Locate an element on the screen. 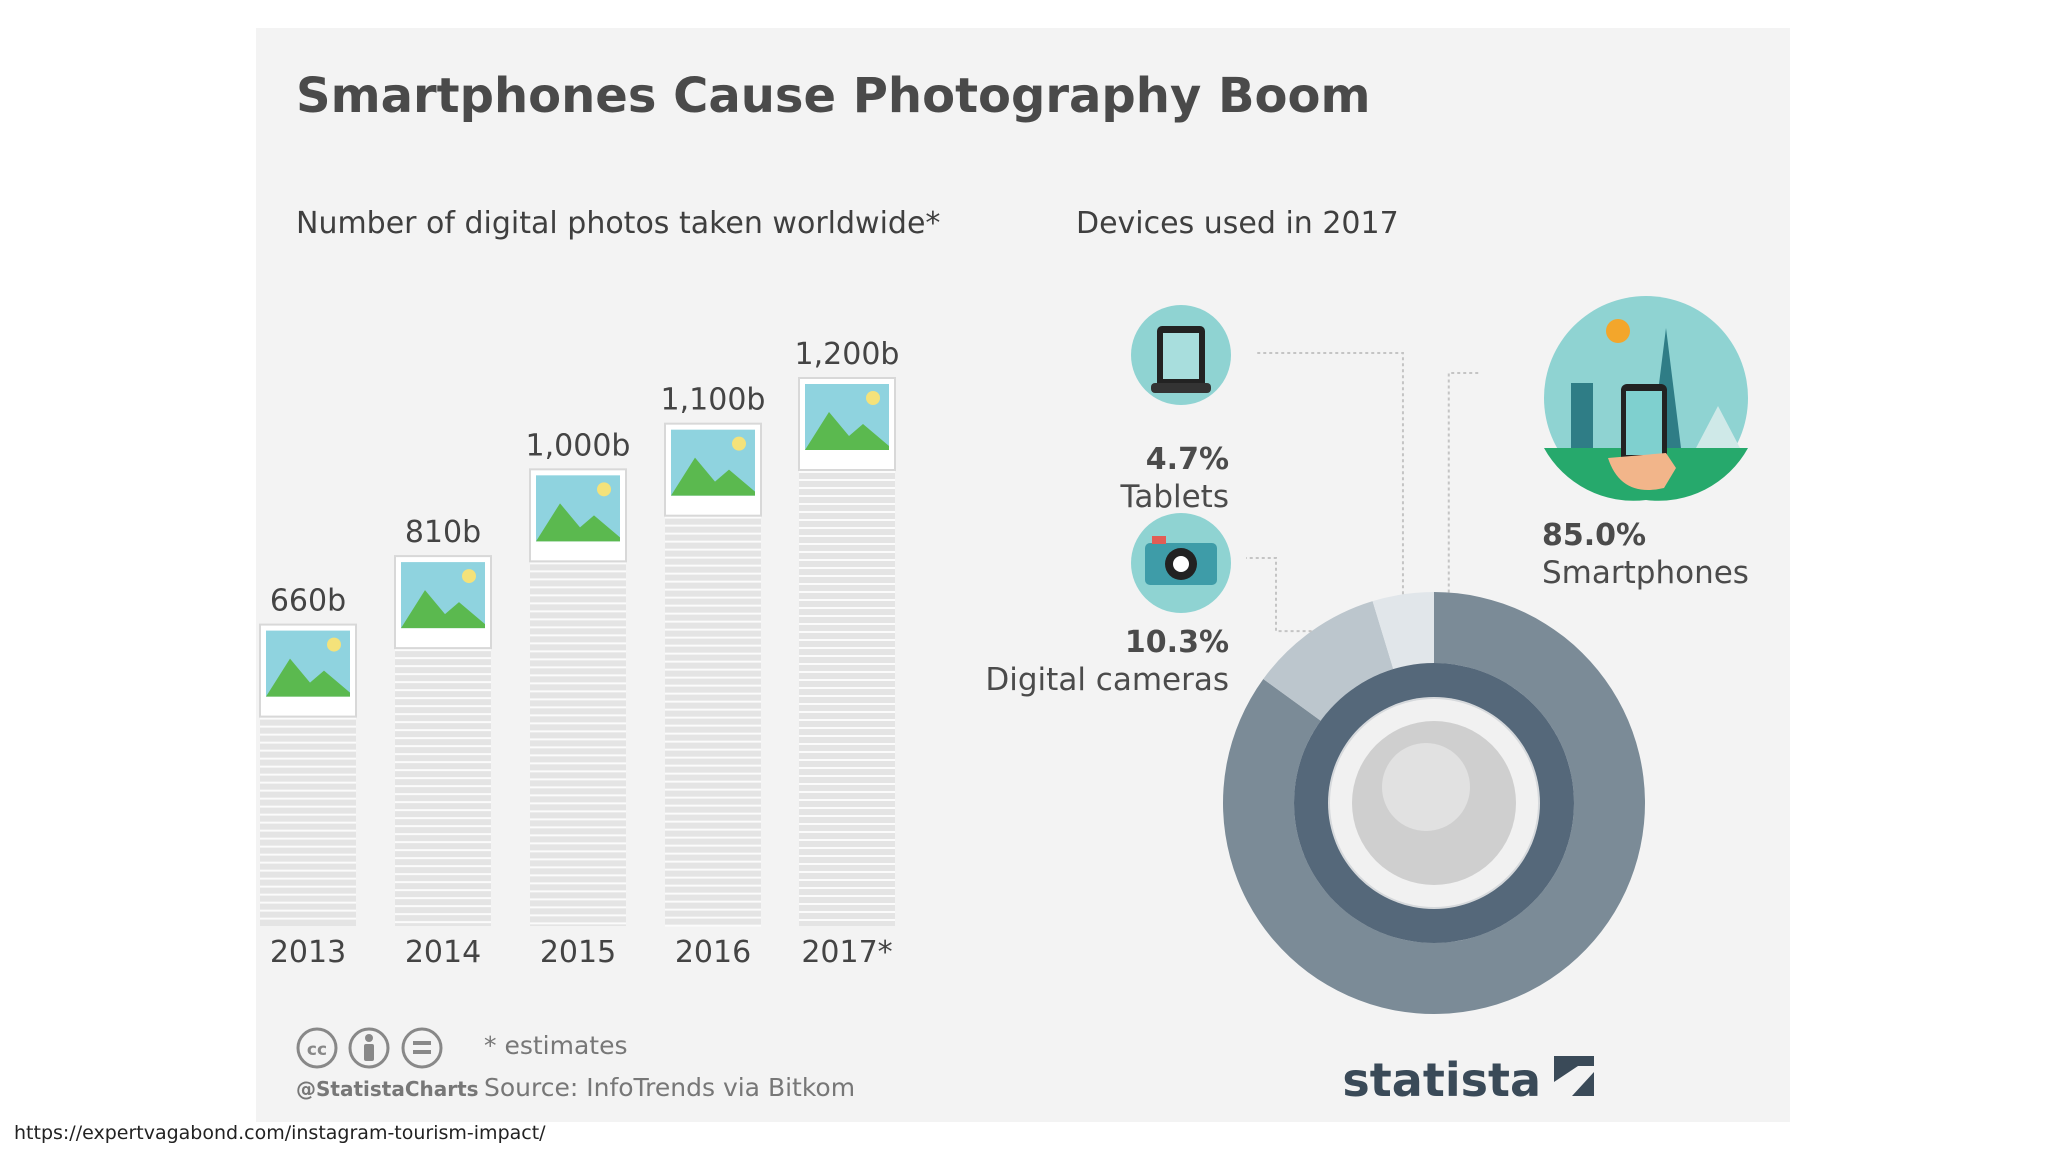  bar-value-label: 1,200b is located at coordinates (847, 354).